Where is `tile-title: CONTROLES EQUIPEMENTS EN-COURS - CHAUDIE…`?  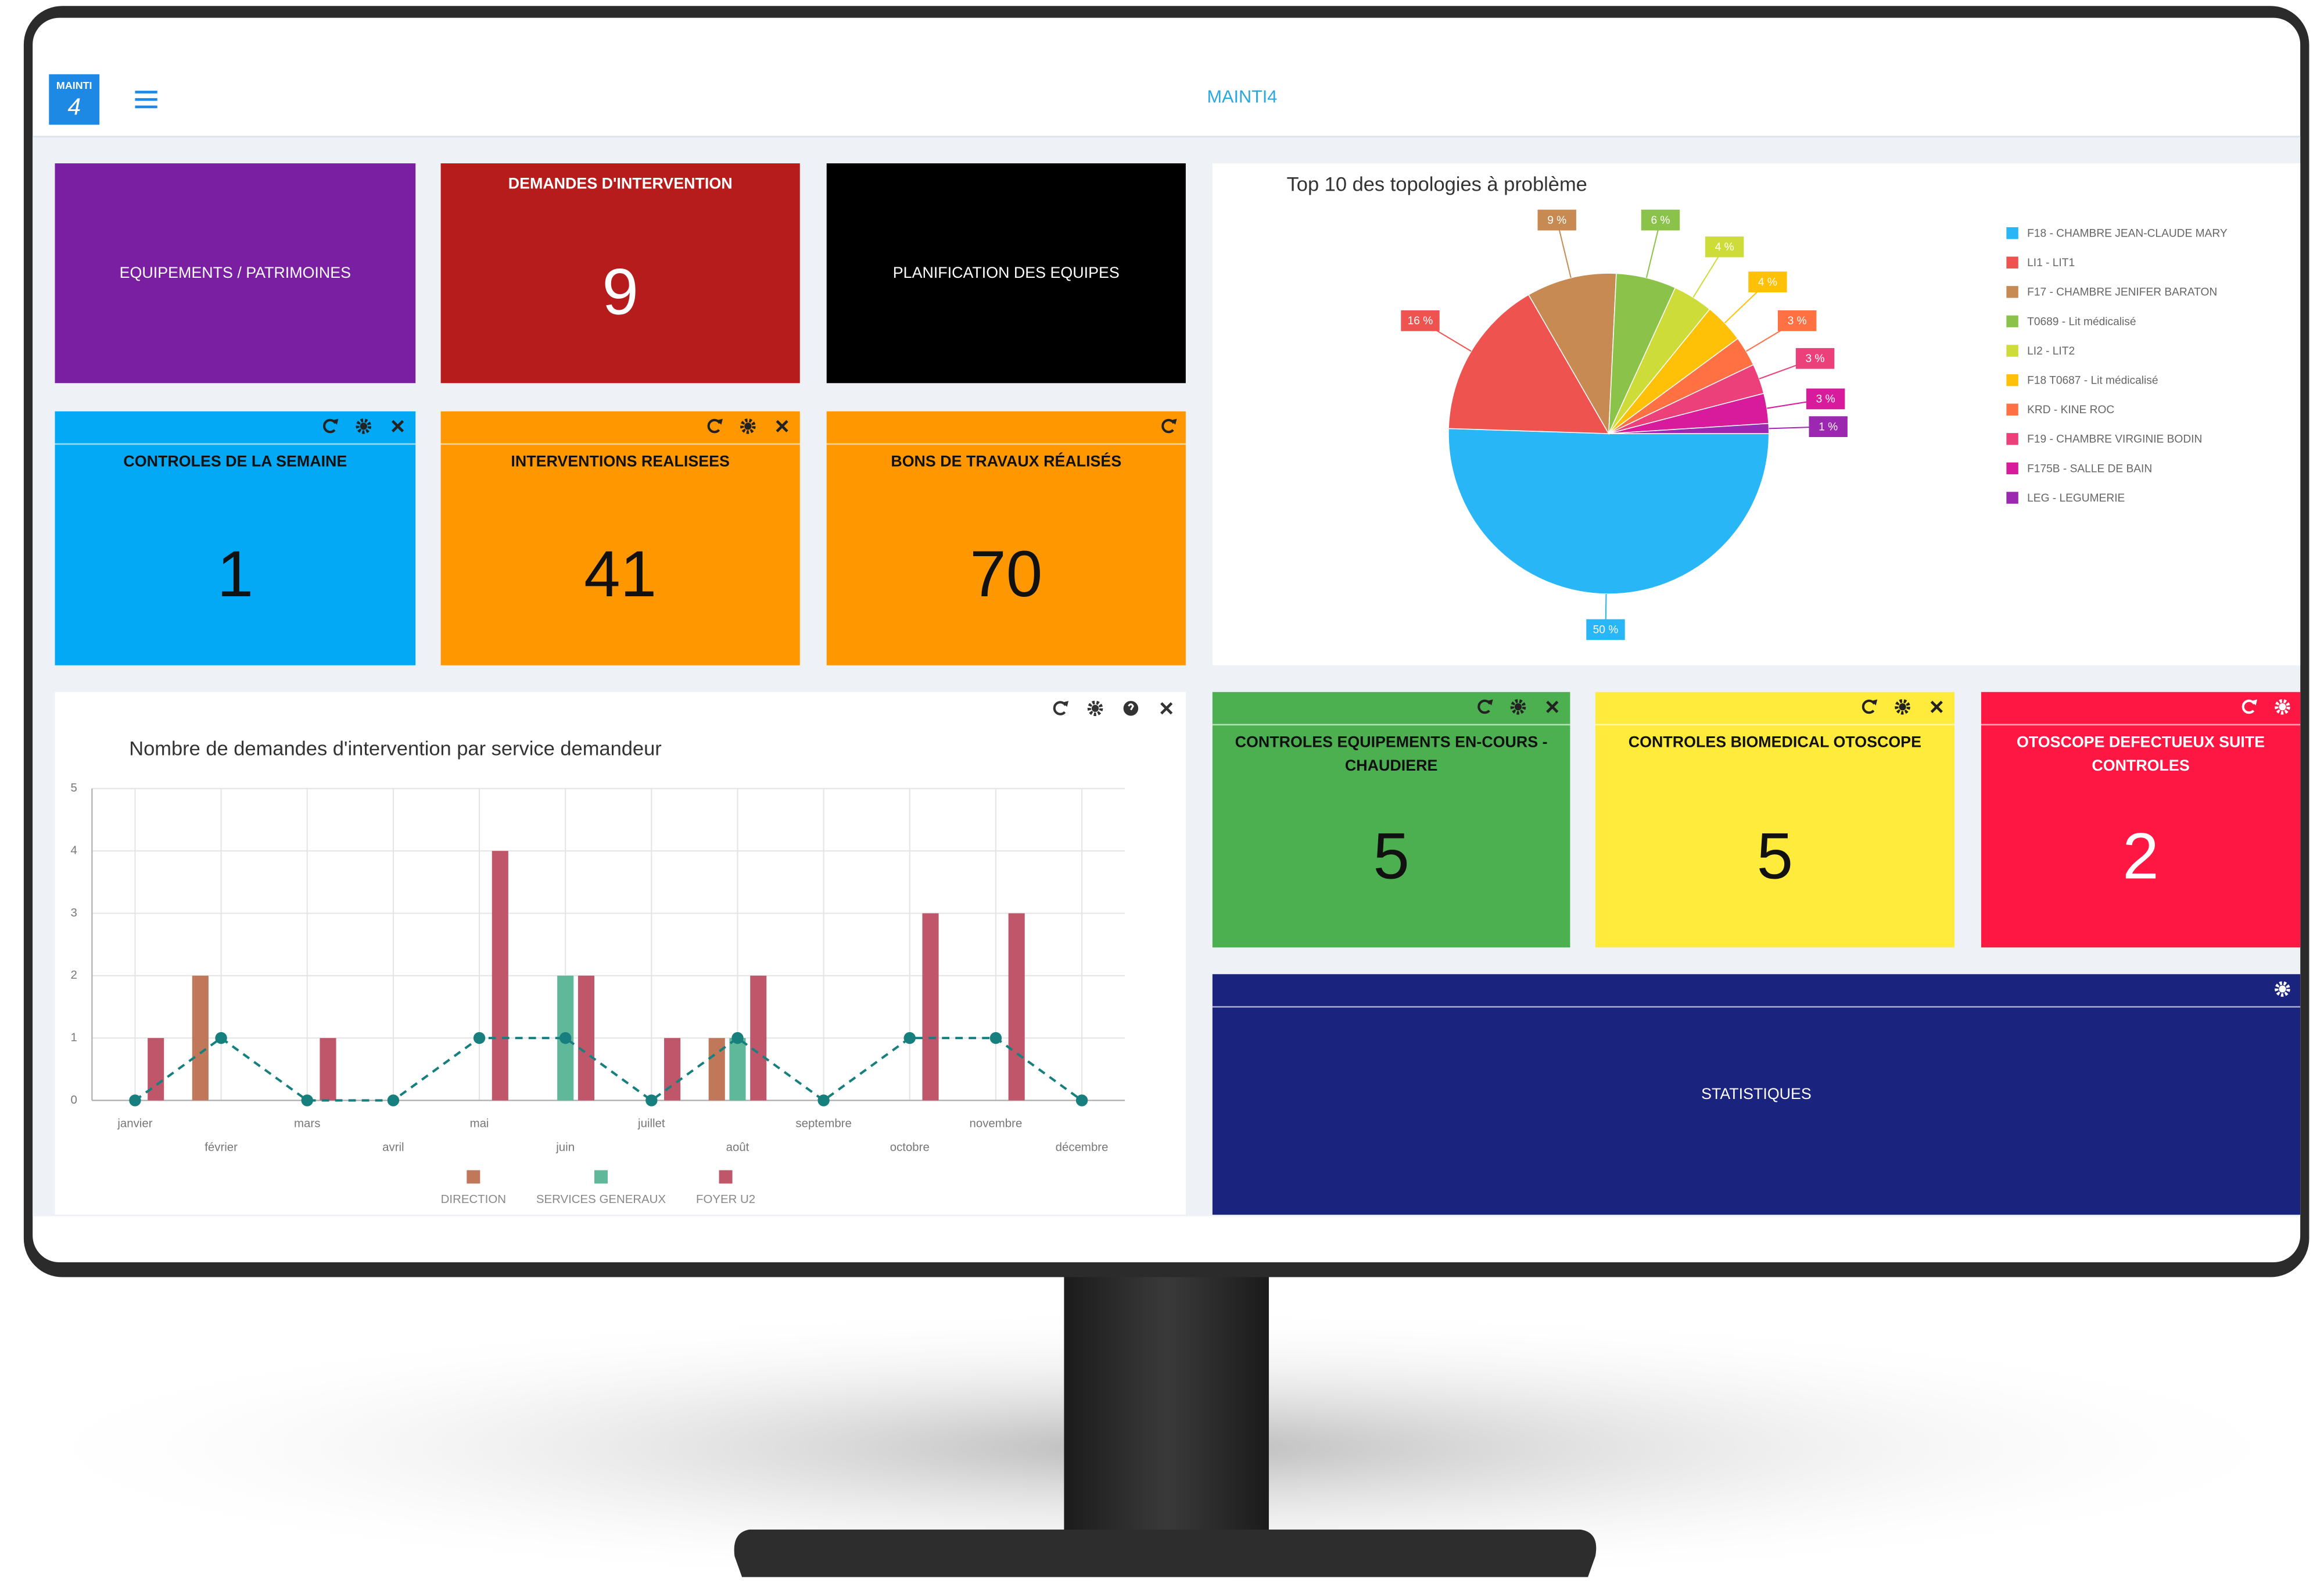
tile-title: CONTROLES EQUIPEMENTS EN-COURS - CHAUDIE… is located at coordinates (1391, 754).